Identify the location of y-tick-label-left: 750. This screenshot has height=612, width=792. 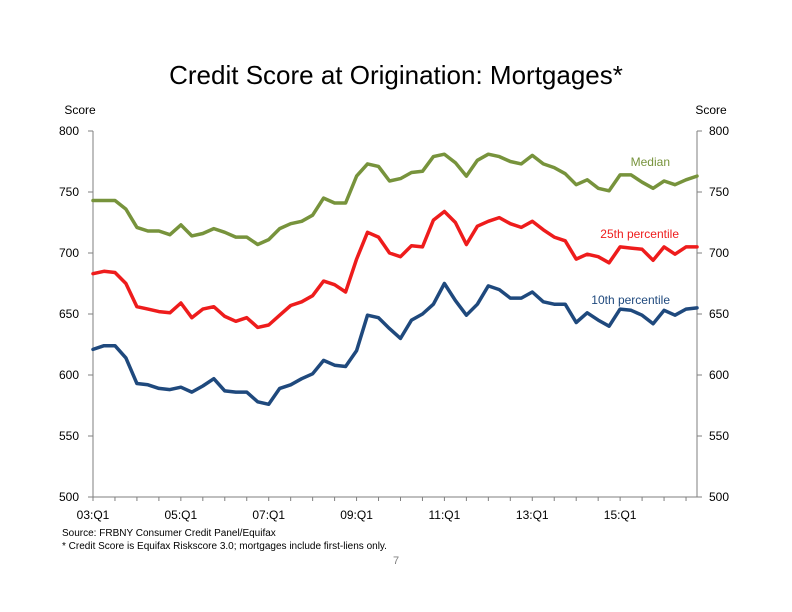
(69, 192).